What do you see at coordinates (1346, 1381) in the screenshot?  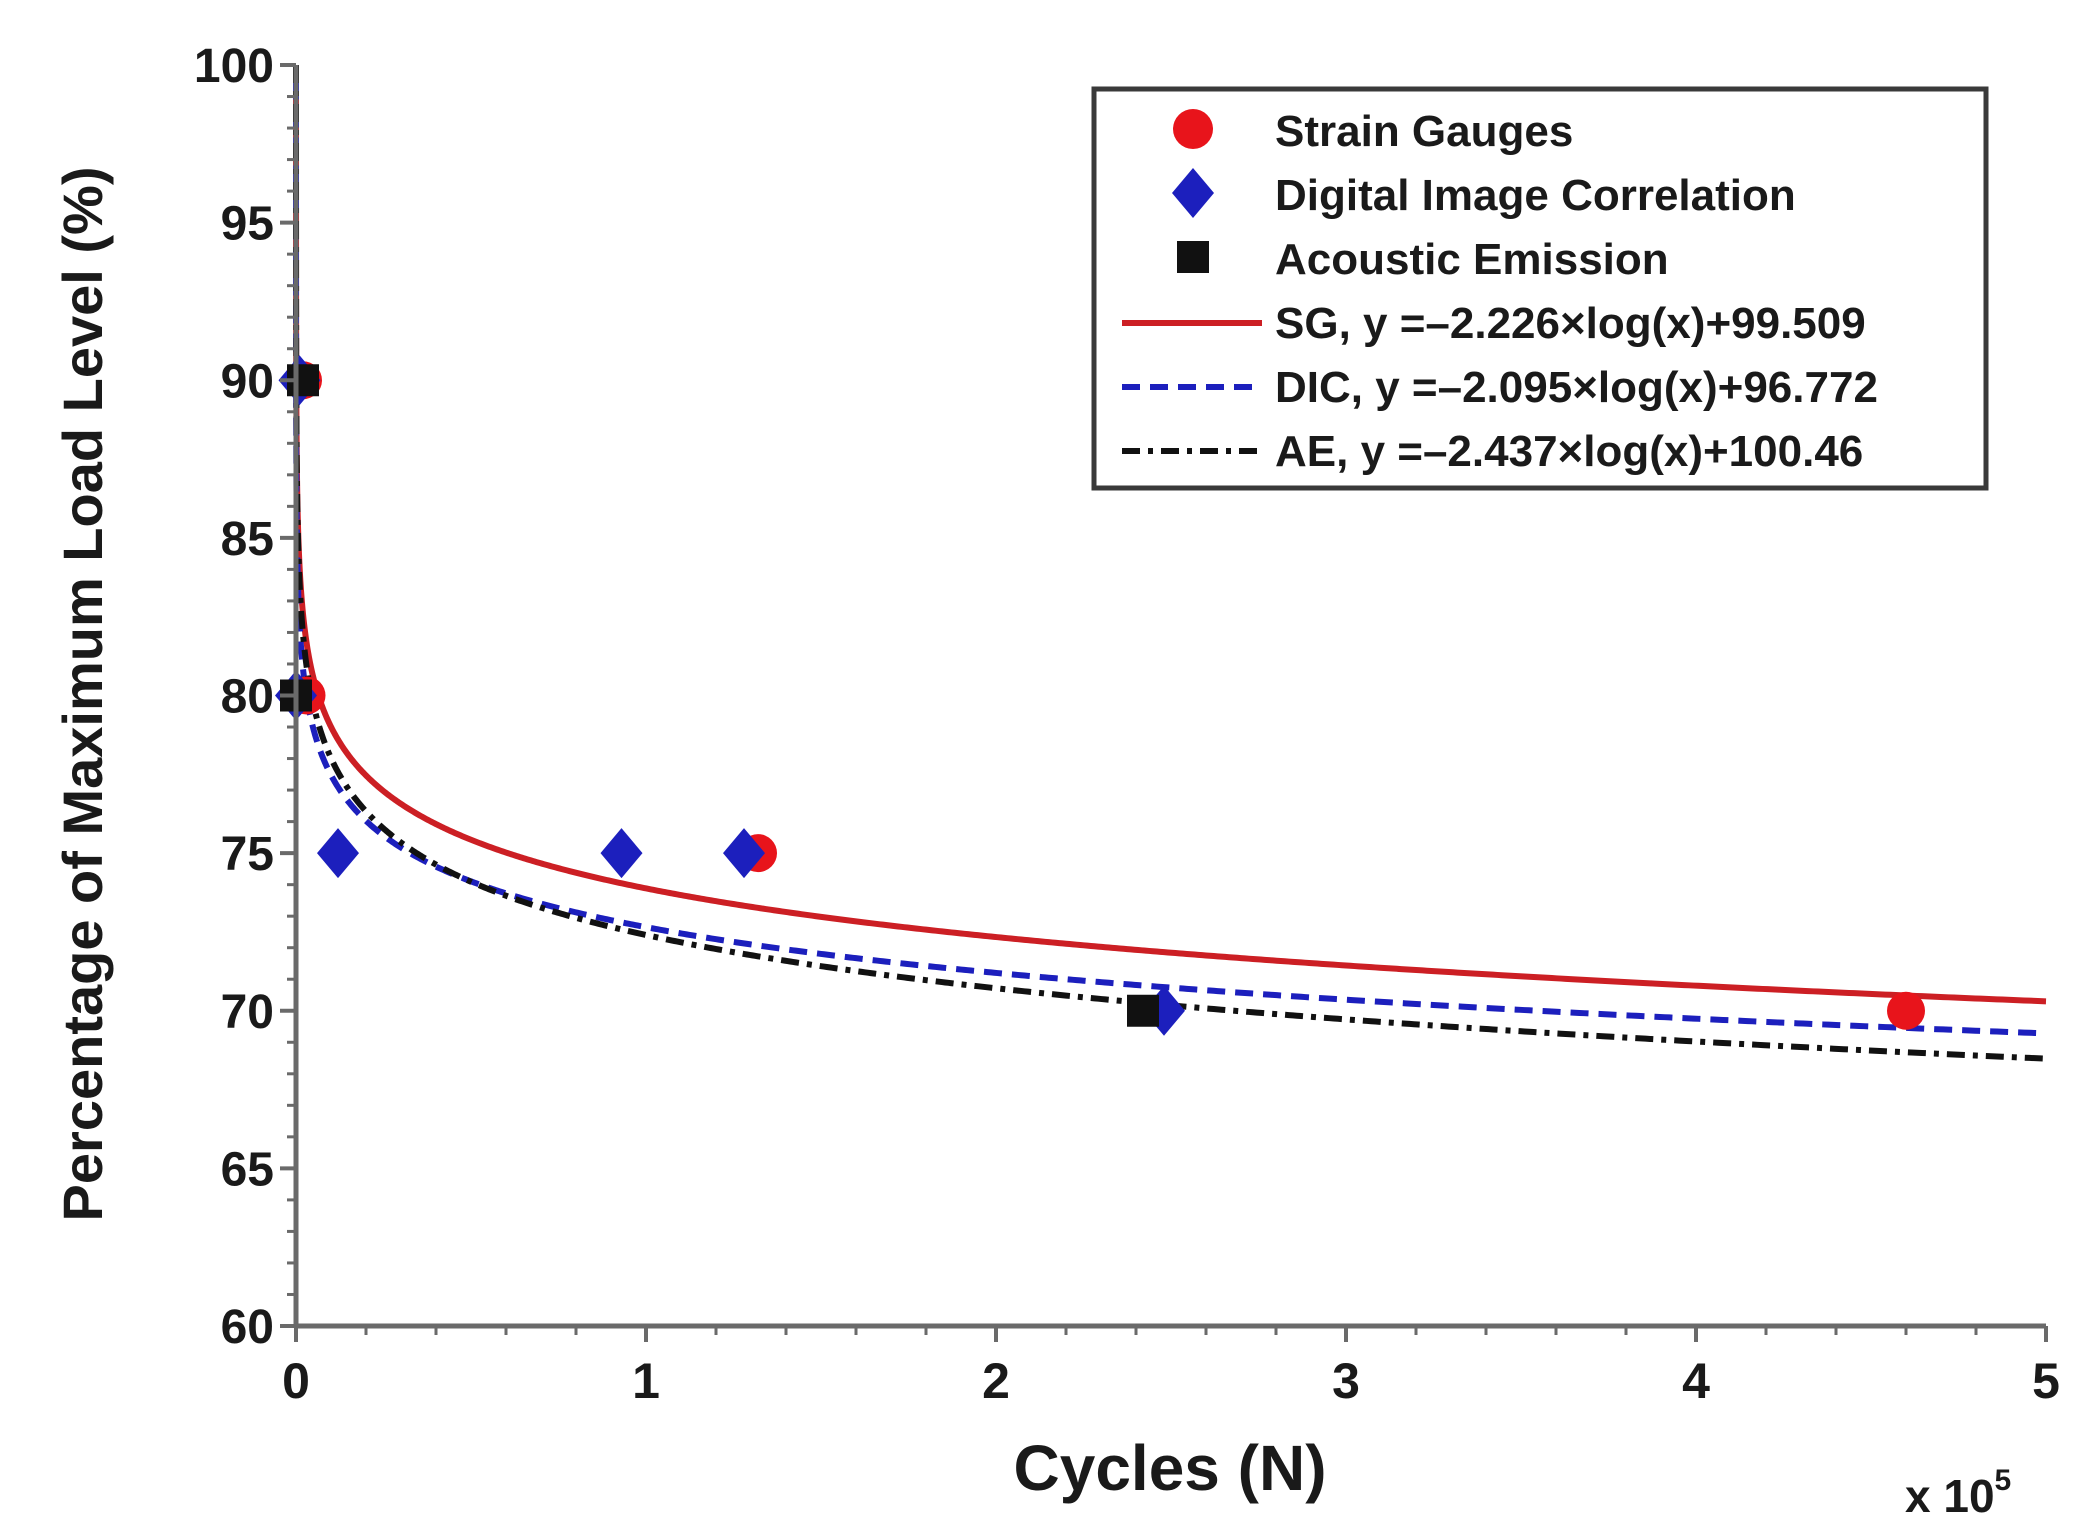 I see `x-tick-label: 3` at bounding box center [1346, 1381].